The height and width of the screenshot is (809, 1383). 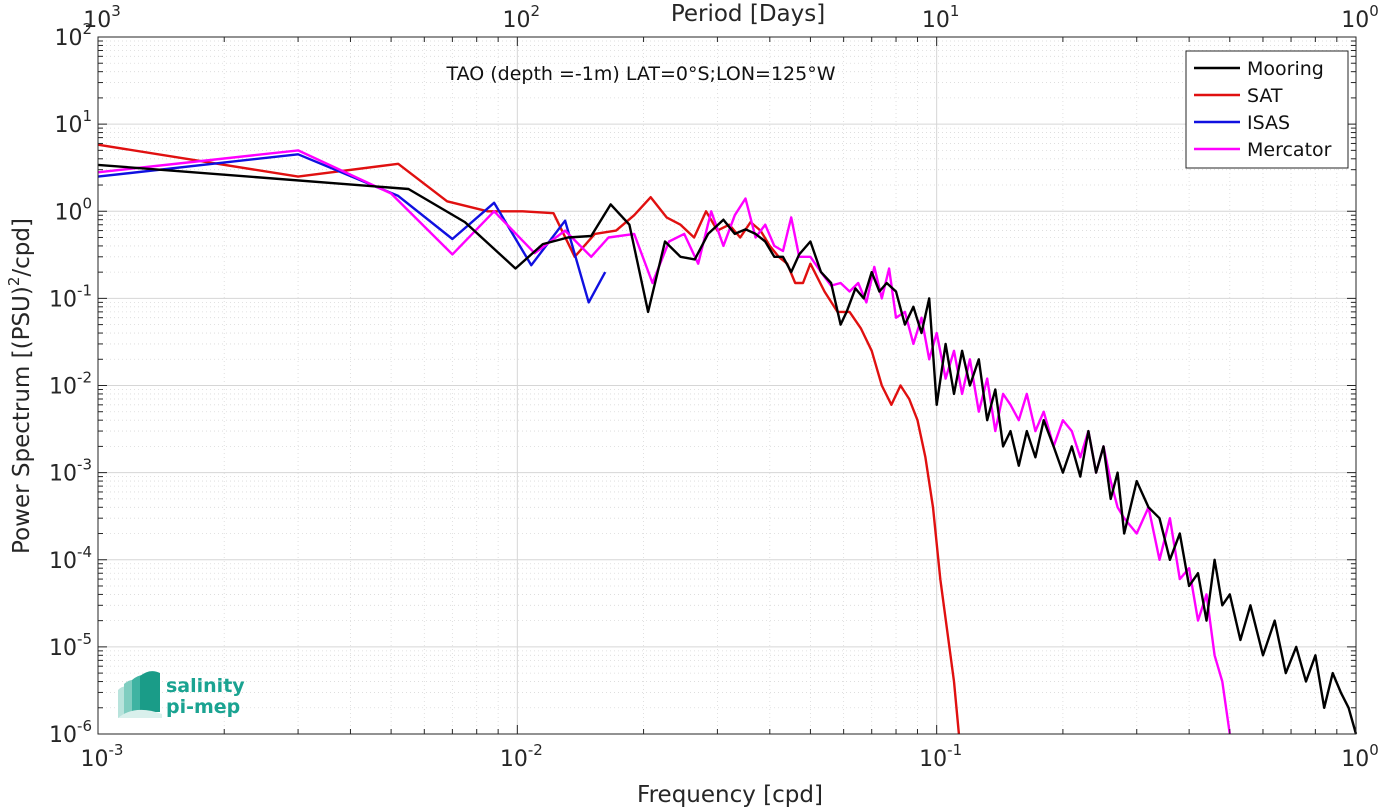 What do you see at coordinates (205, 686) in the screenshot?
I see `logo-text-salinity: salinity` at bounding box center [205, 686].